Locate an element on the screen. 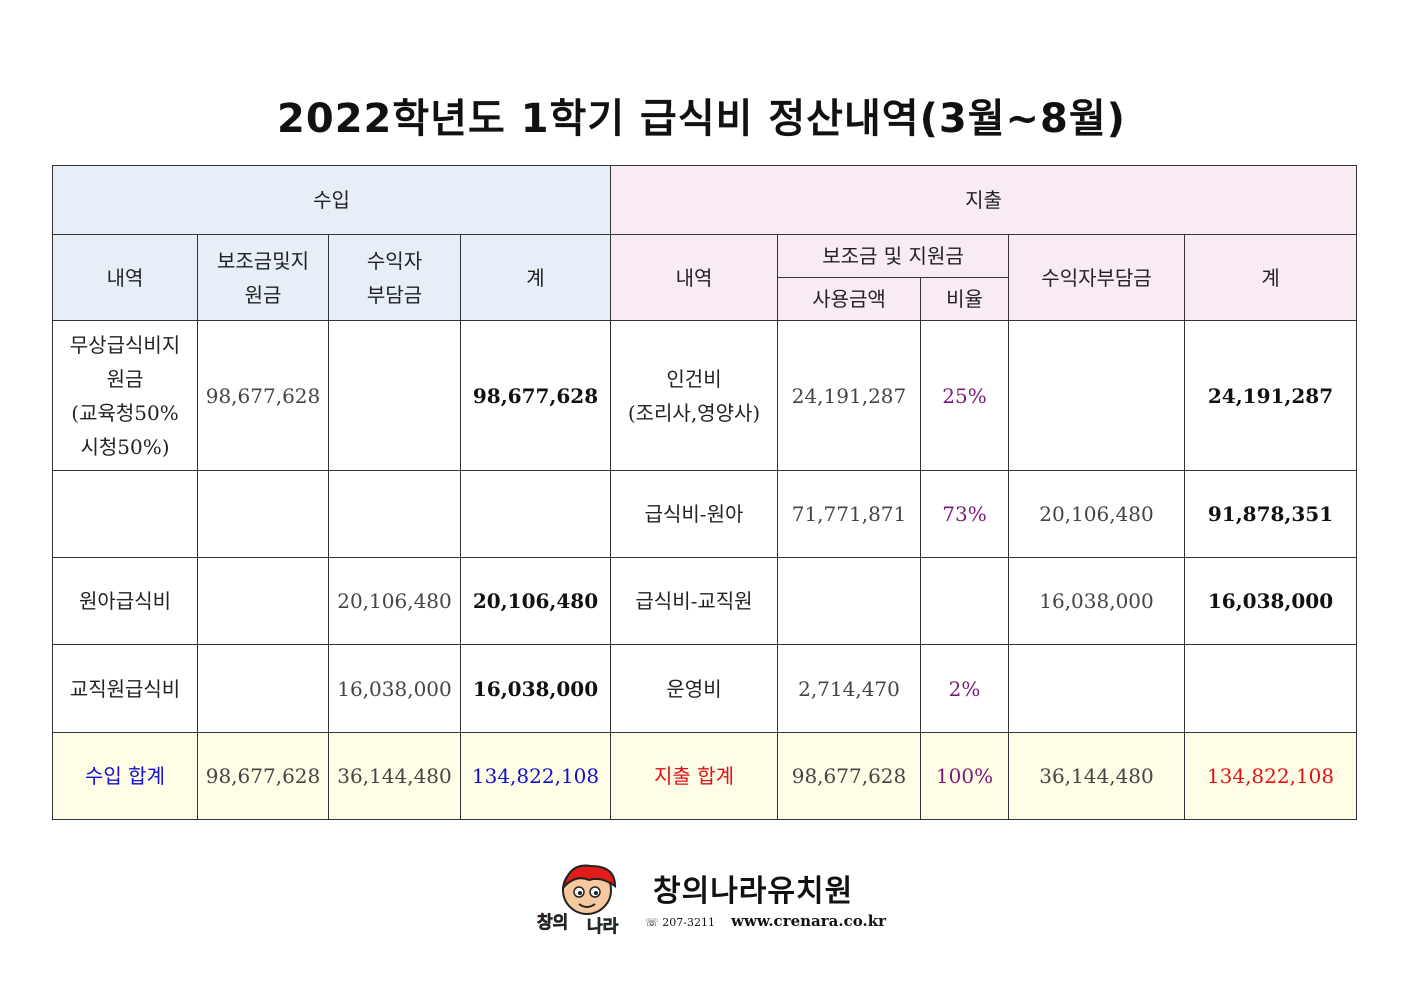  income-subsidy-header: 보조금및지 원금 is located at coordinates (263, 277).